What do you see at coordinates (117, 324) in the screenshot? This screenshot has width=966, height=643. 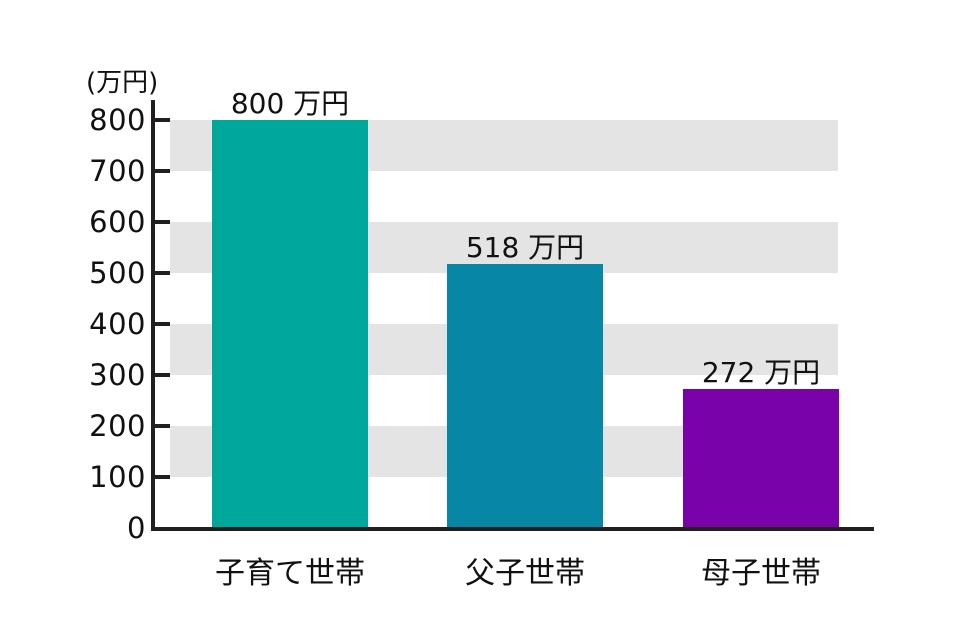 I see `y-axis-tick-label: 400` at bounding box center [117, 324].